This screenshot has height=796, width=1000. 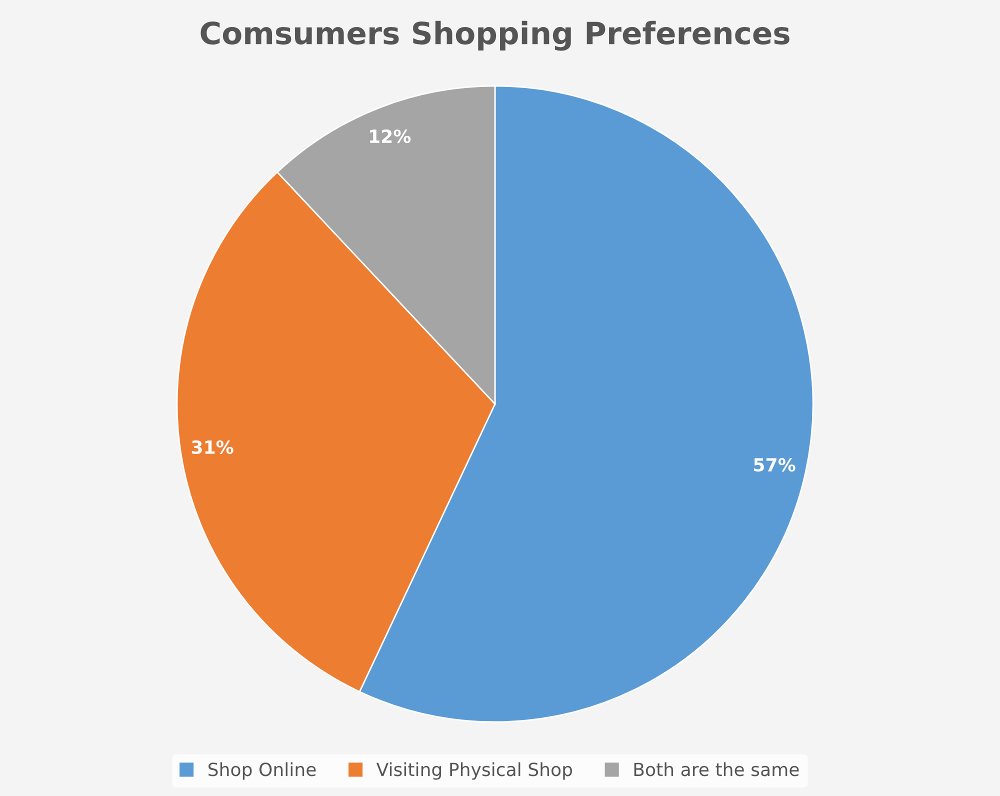 What do you see at coordinates (390, 136) in the screenshot?
I see `data-label: 12%` at bounding box center [390, 136].